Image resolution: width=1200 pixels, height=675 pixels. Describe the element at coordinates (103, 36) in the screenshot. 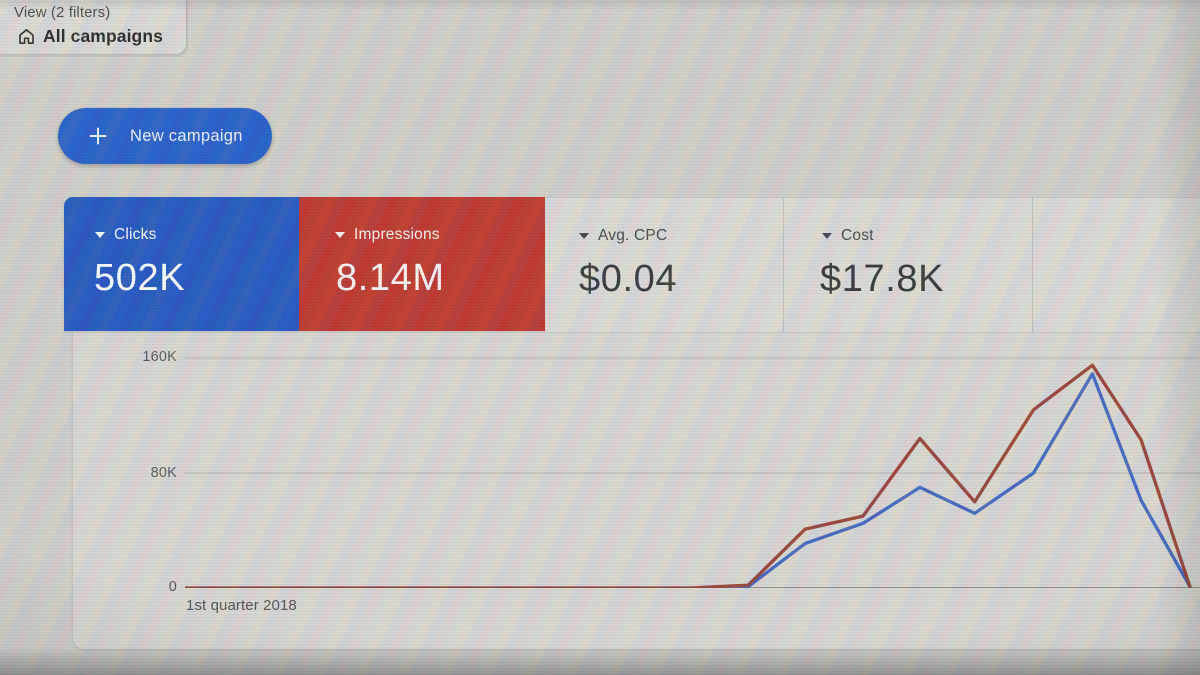

I see `scope-label: All campaigns` at that location.